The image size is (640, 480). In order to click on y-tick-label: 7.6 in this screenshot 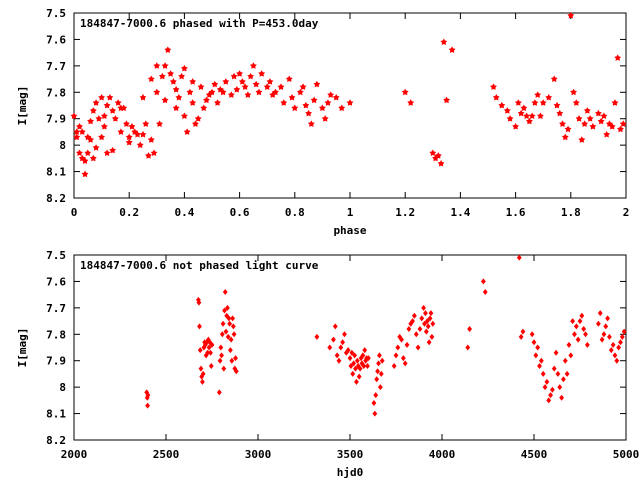, I will do `click(56, 281)`.